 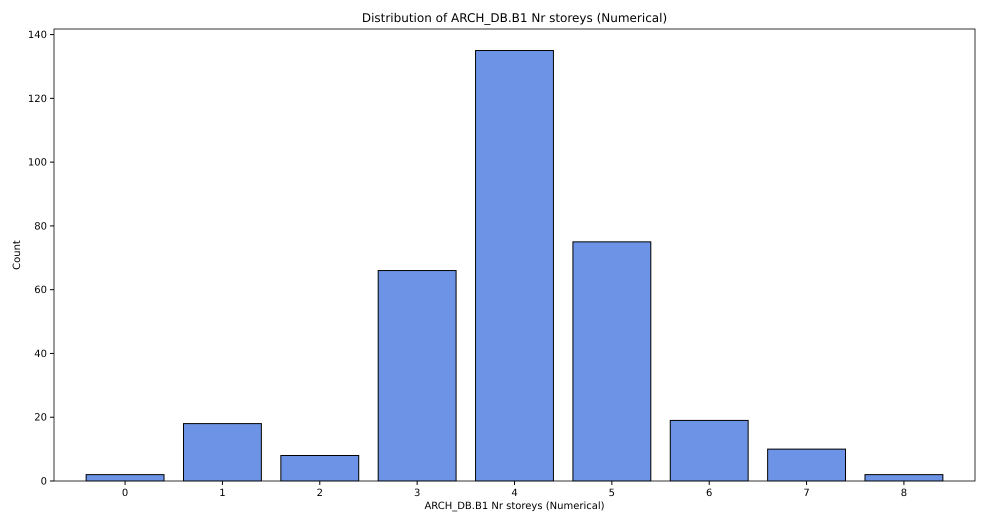 I want to click on y-tick-label: 20, so click(x=40, y=418).